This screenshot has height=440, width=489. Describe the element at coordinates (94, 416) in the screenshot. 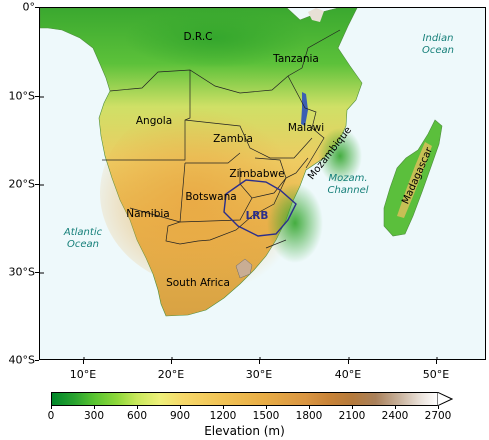

I see `colorbar-tick-label: 300` at that location.